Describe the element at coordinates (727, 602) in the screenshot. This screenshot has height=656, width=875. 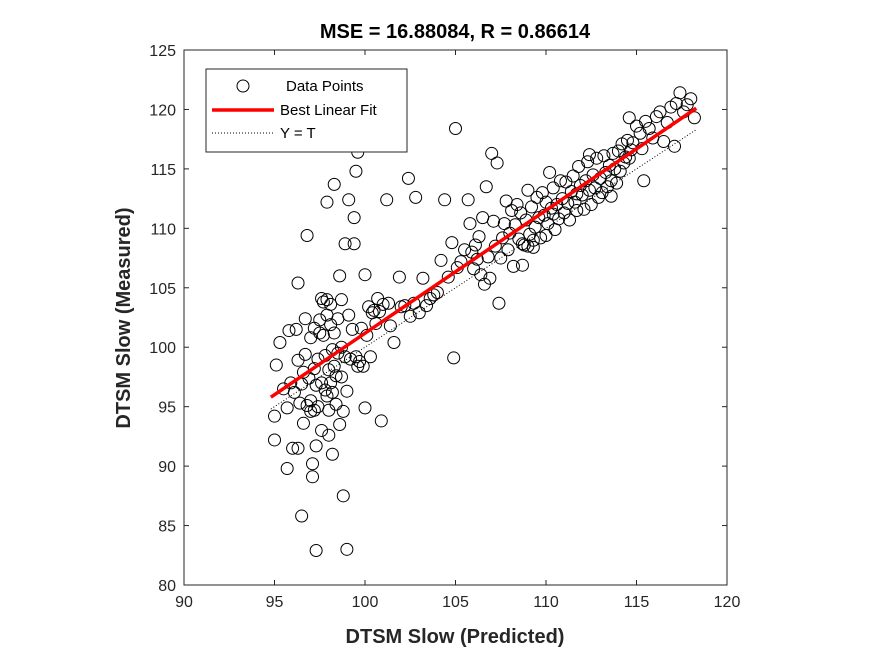
I see `x-tick-label: 120` at that location.